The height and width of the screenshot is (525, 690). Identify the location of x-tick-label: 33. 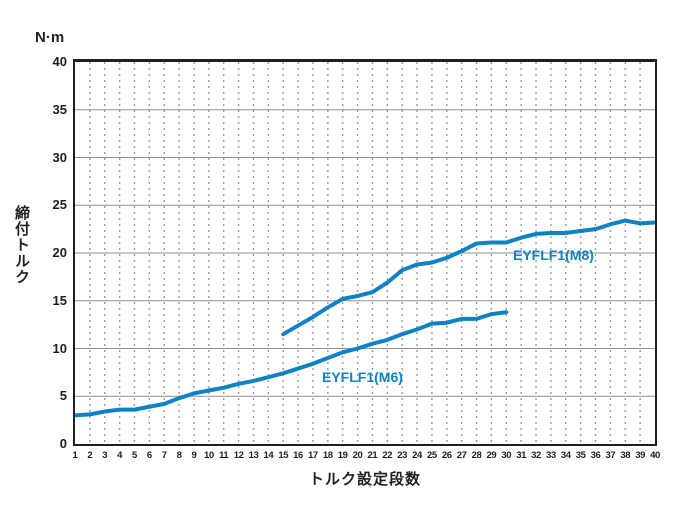
(551, 455).